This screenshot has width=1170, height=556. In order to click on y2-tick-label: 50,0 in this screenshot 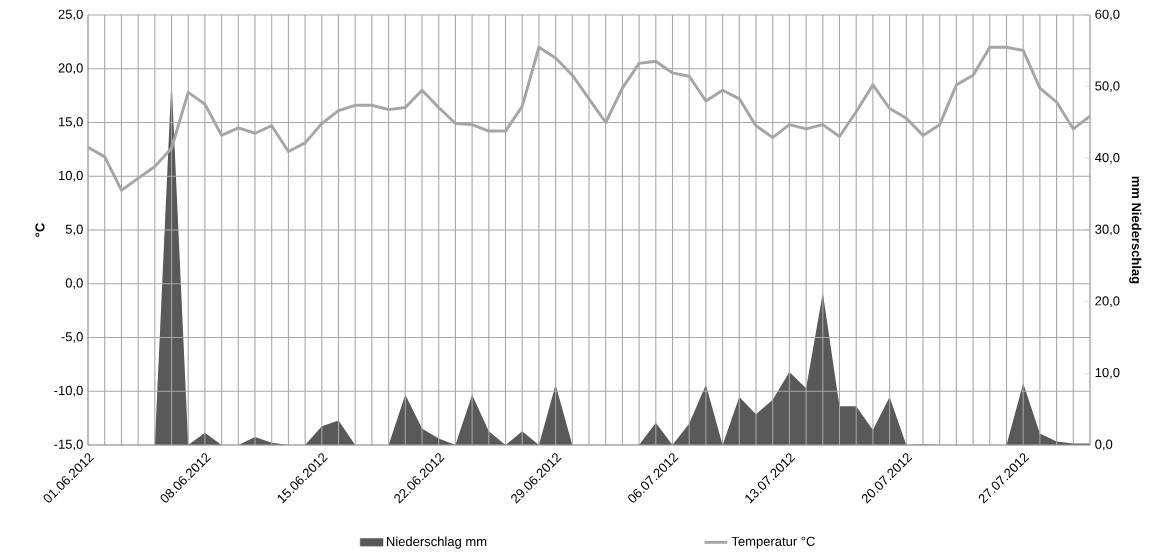, I will do `click(1107, 87)`.